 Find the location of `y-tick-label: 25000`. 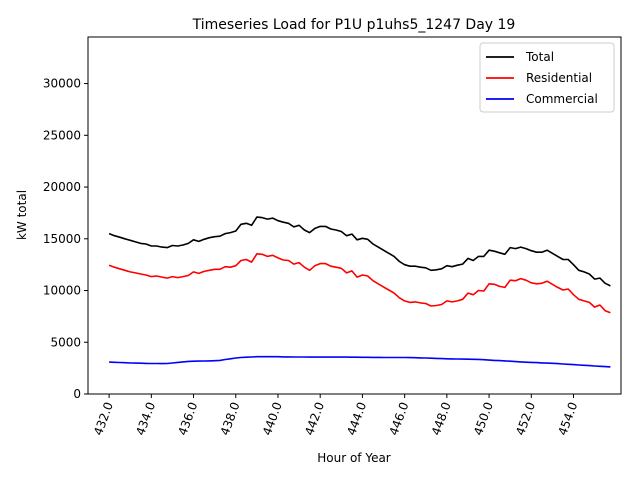

y-tick-label: 25000 is located at coordinates (62, 135).